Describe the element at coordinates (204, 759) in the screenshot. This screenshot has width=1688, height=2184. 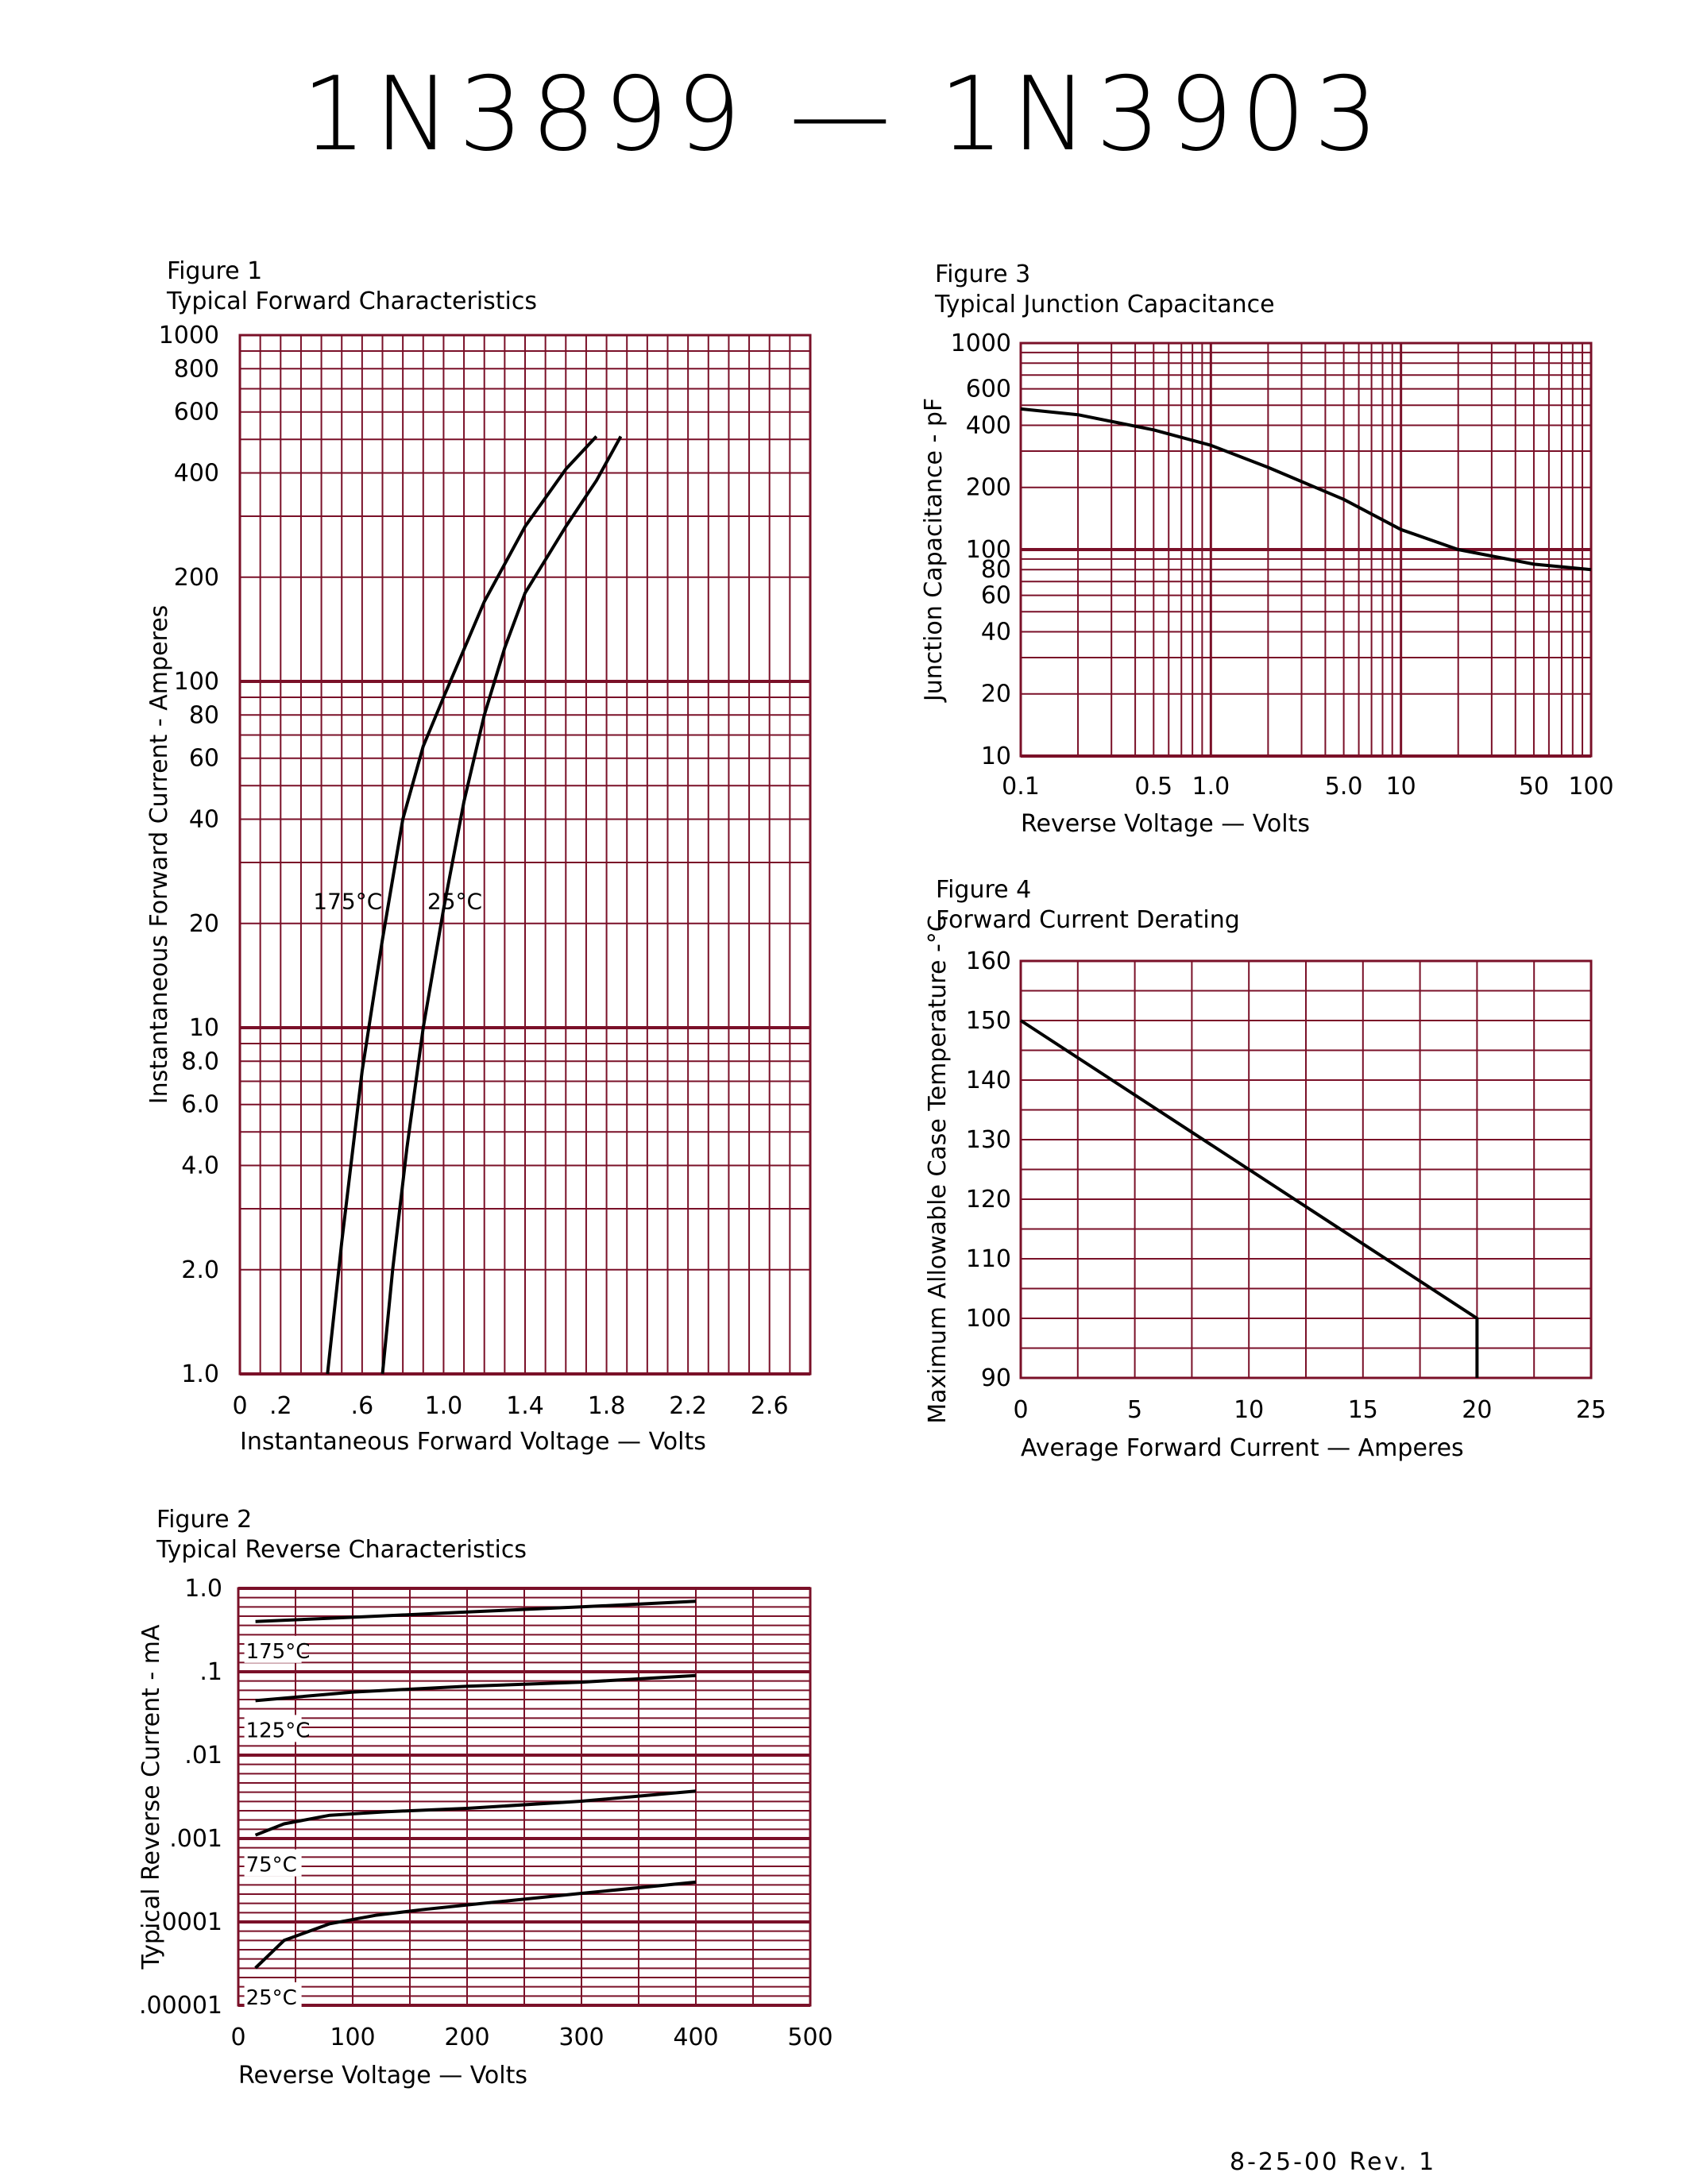
I see `fig1-y-tick-label: 60` at that location.